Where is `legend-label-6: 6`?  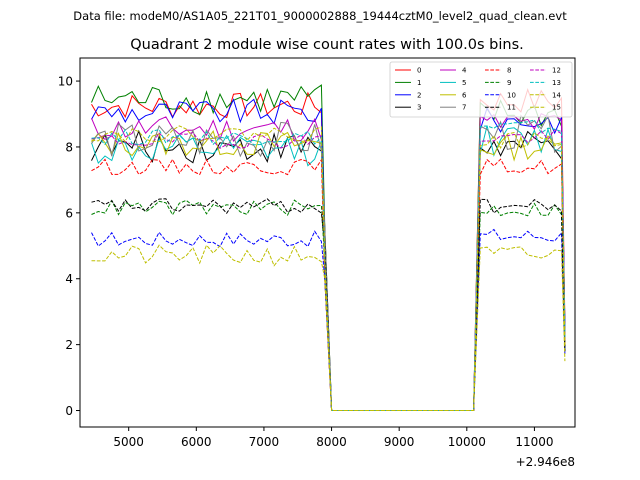 legend-label-6: 6 is located at coordinates (464, 95).